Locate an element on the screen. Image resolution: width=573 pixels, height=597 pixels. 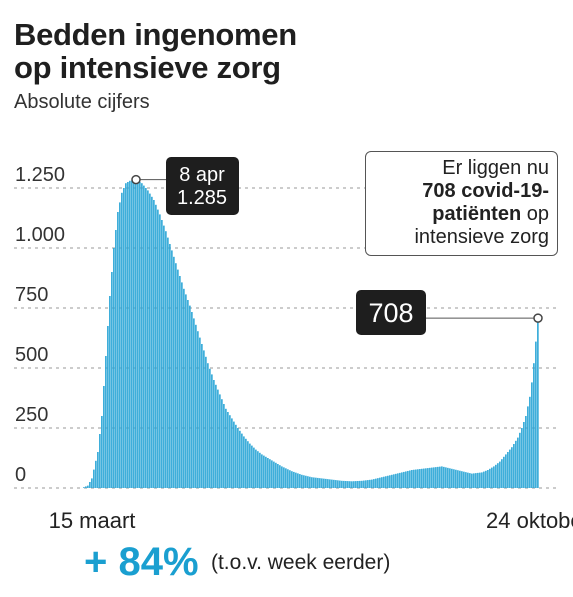
y-tick-label: 1.000 is located at coordinates (40, 235).